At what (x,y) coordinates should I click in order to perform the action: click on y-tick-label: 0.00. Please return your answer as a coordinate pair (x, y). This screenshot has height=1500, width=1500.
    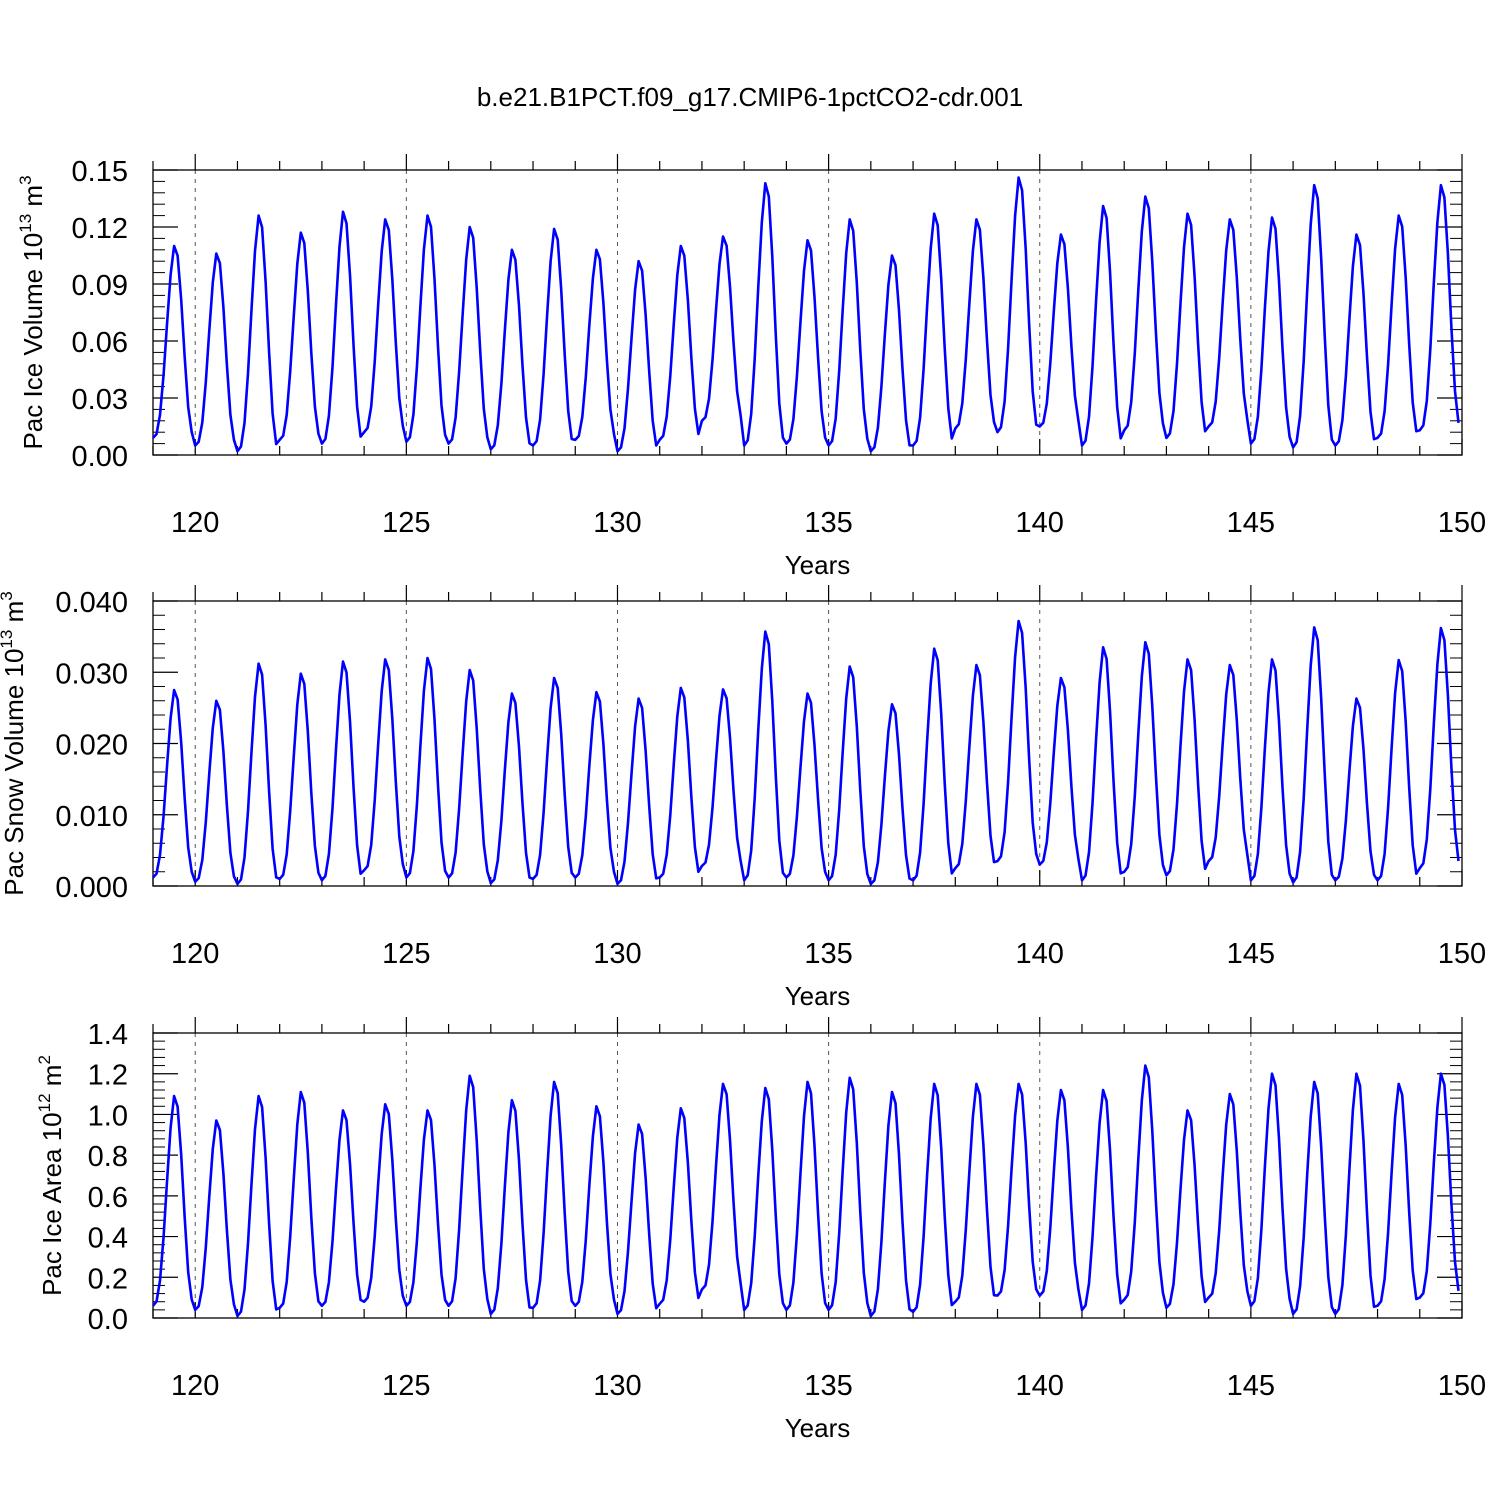
    Looking at the image, I should click on (100, 457).